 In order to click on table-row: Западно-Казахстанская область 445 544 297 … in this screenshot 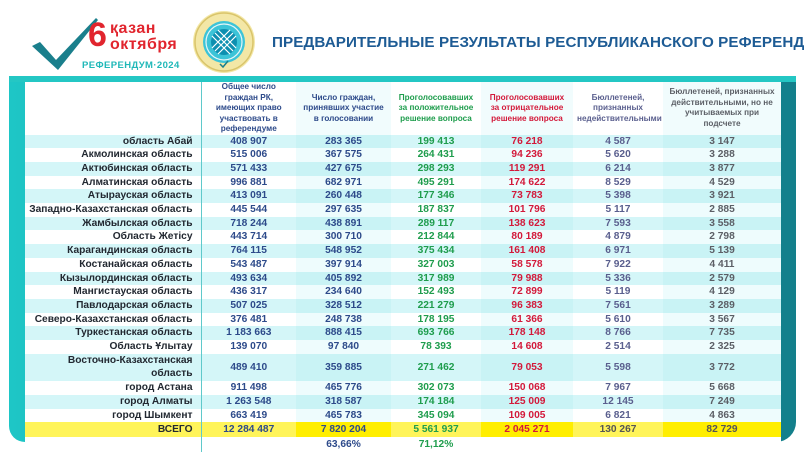, I will do `click(403, 210)`.